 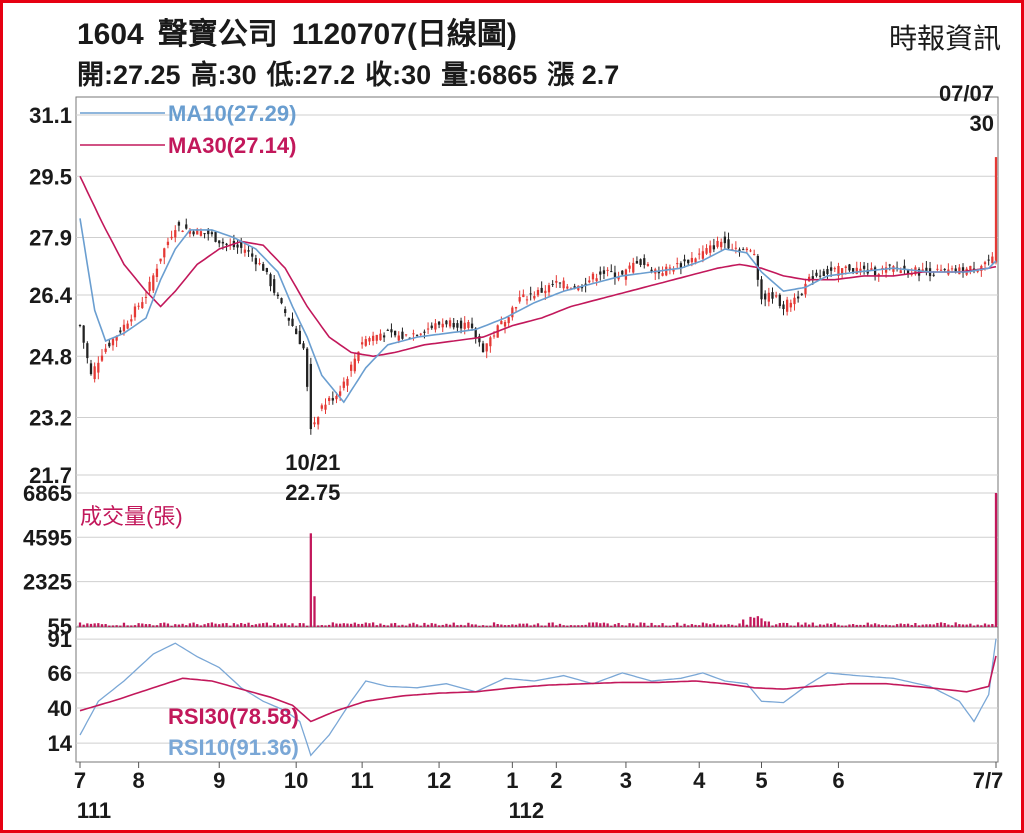 I want to click on ma30-legend: MA30(27.14), so click(x=232, y=145).